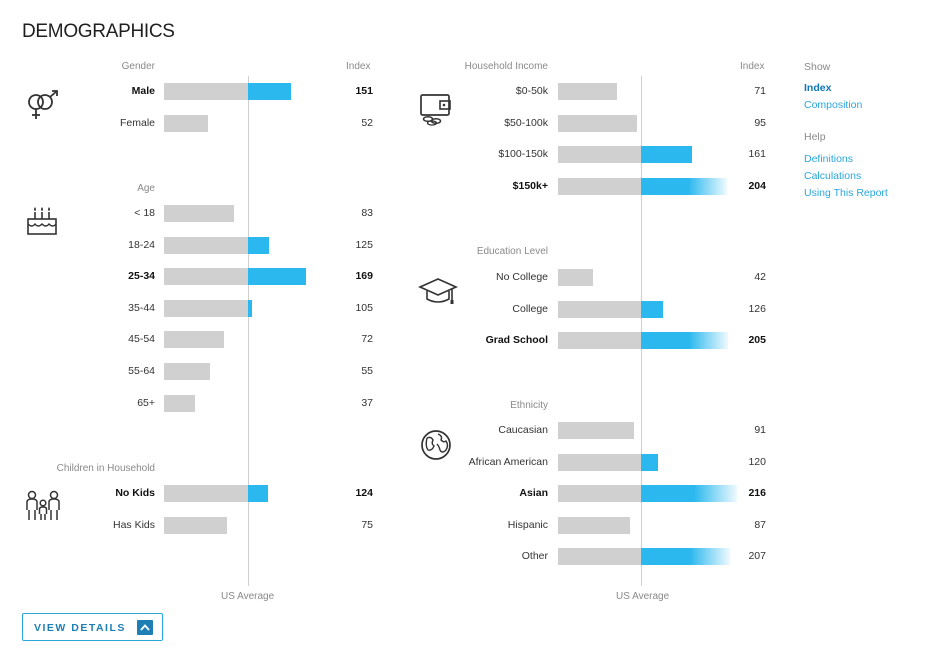 The height and width of the screenshot is (670, 945). I want to click on index-value: 205, so click(757, 340).